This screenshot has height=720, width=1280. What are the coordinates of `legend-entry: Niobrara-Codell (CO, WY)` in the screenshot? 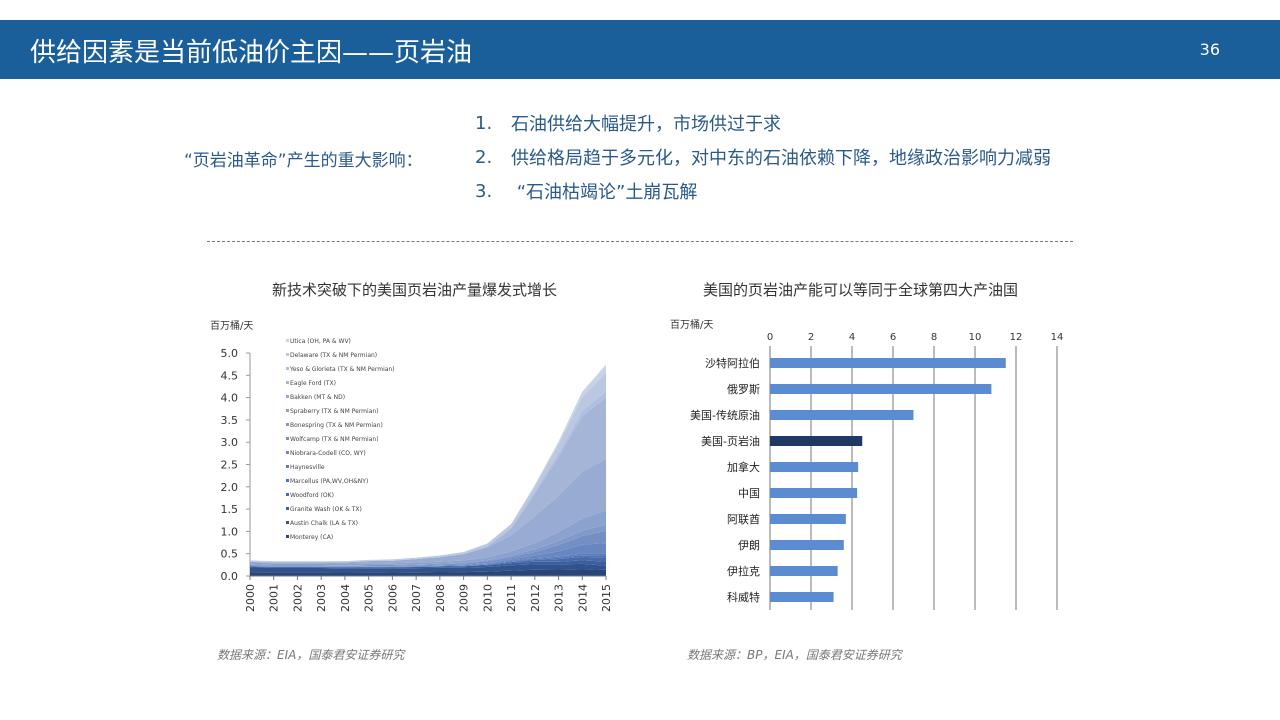 It's located at (328, 453).